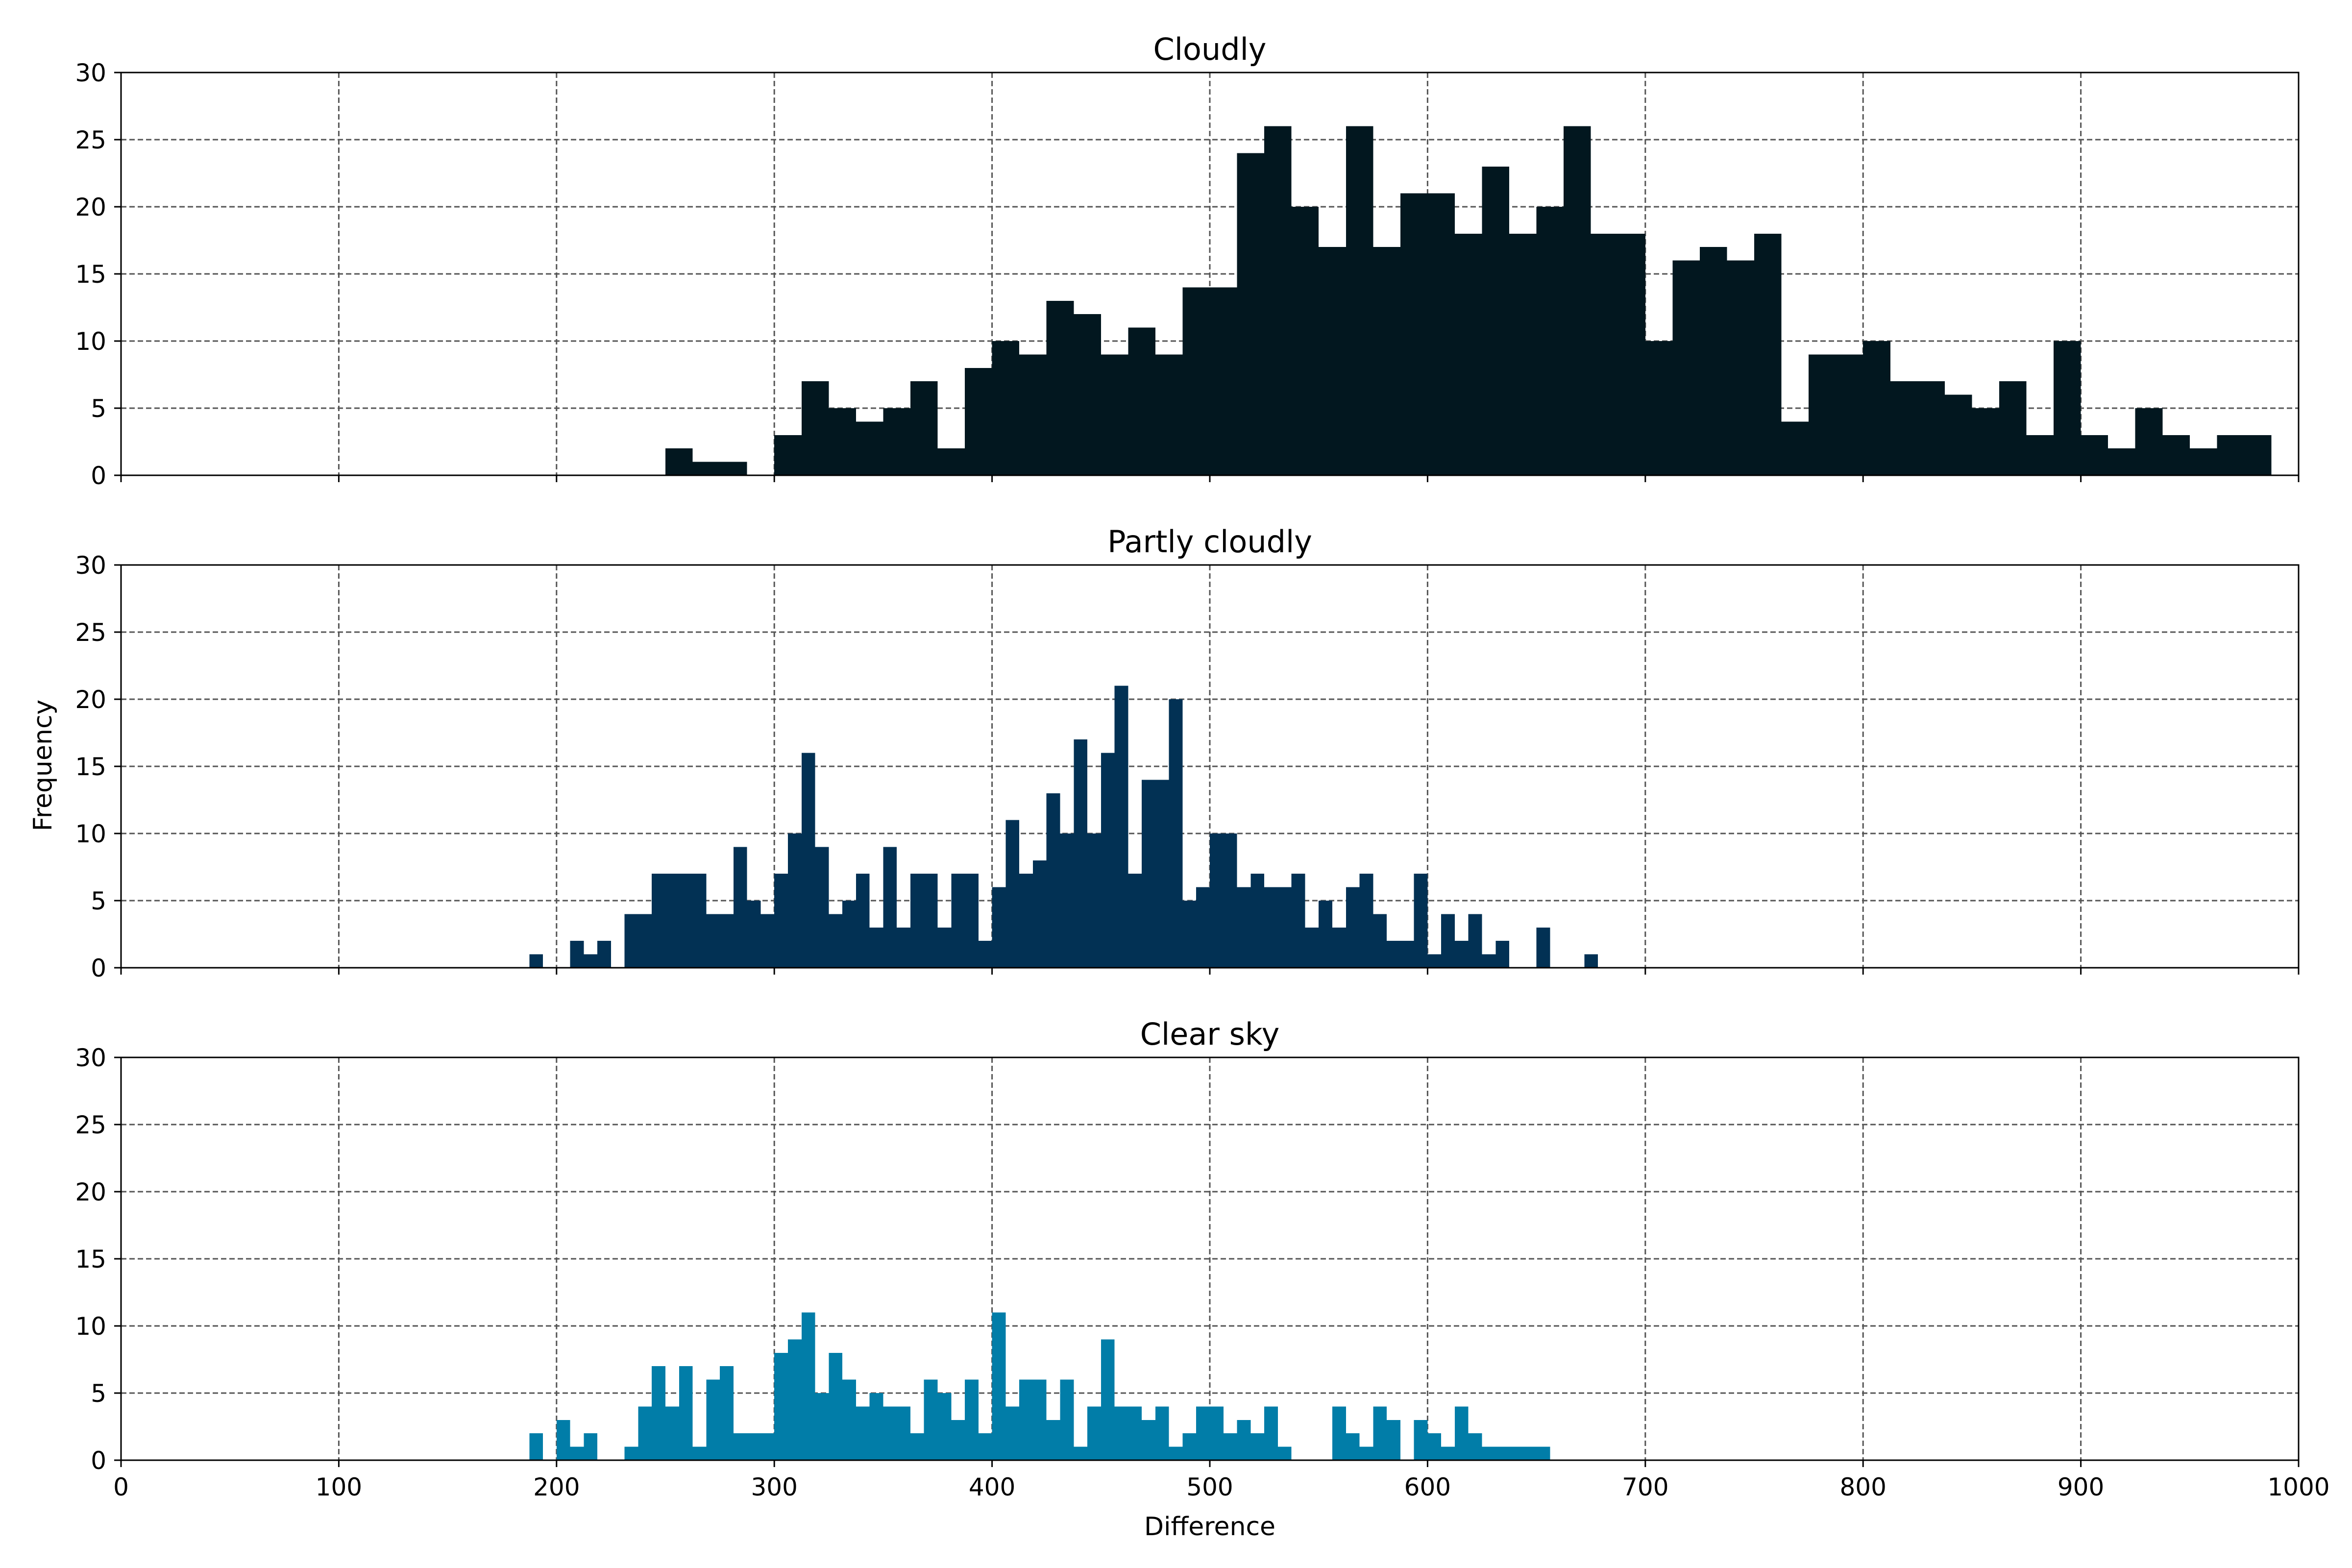  What do you see at coordinates (1427, 1487) in the screenshot?
I see `x-tick-label: 600` at bounding box center [1427, 1487].